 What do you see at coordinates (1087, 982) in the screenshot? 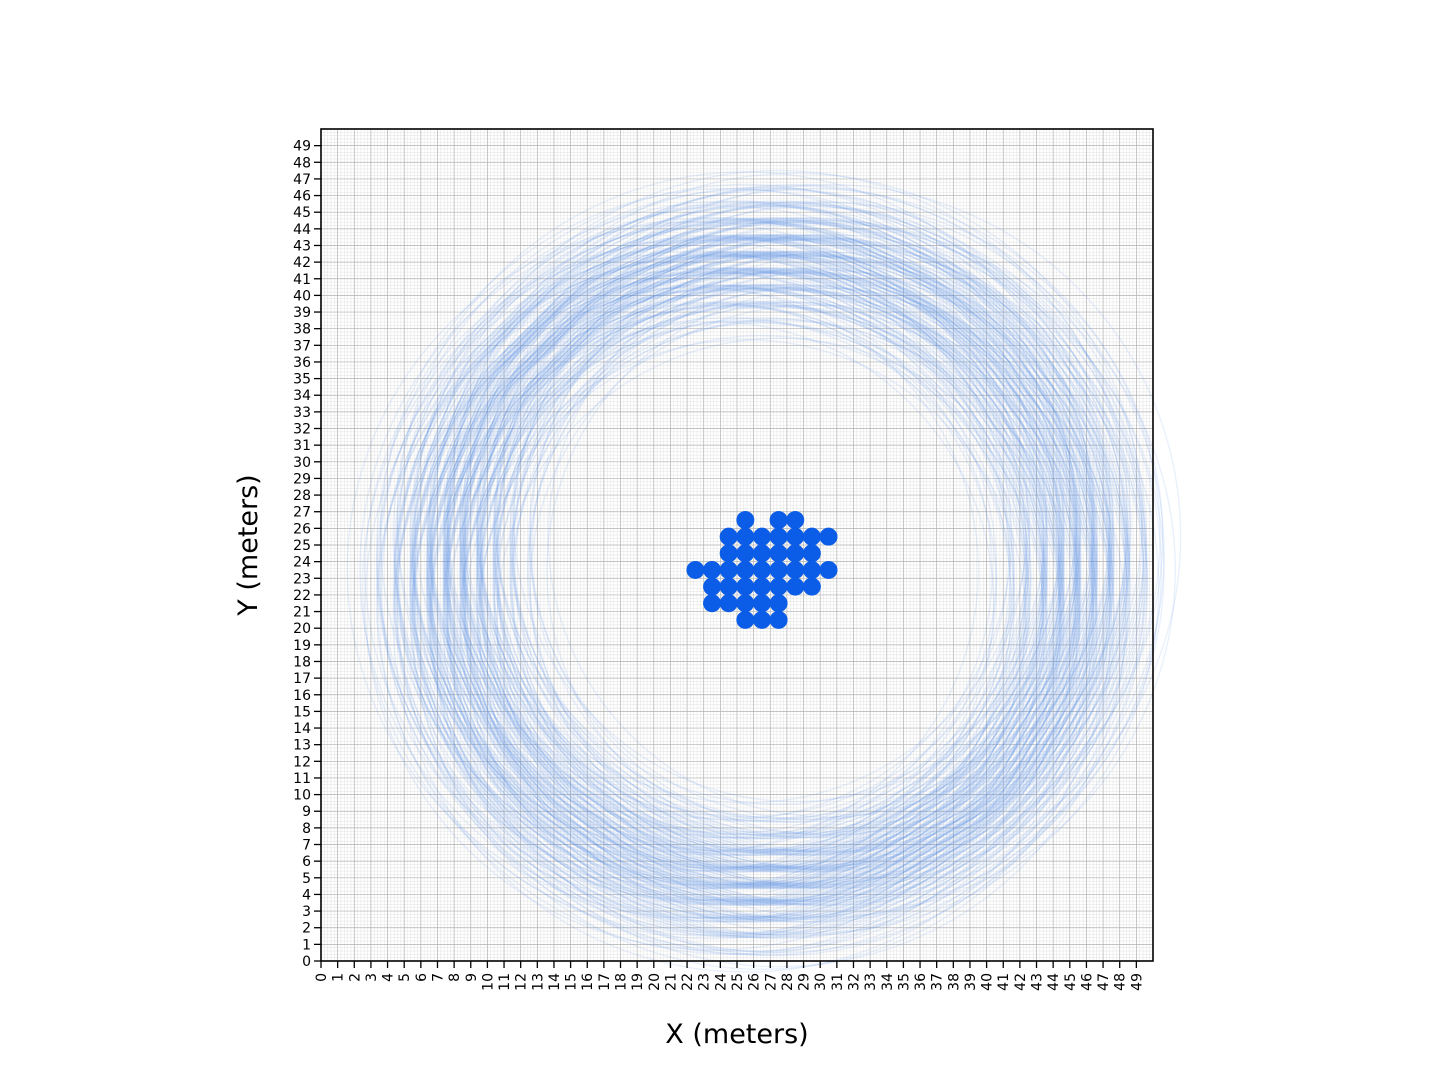
I see `x-tick-label: 46` at bounding box center [1087, 982].